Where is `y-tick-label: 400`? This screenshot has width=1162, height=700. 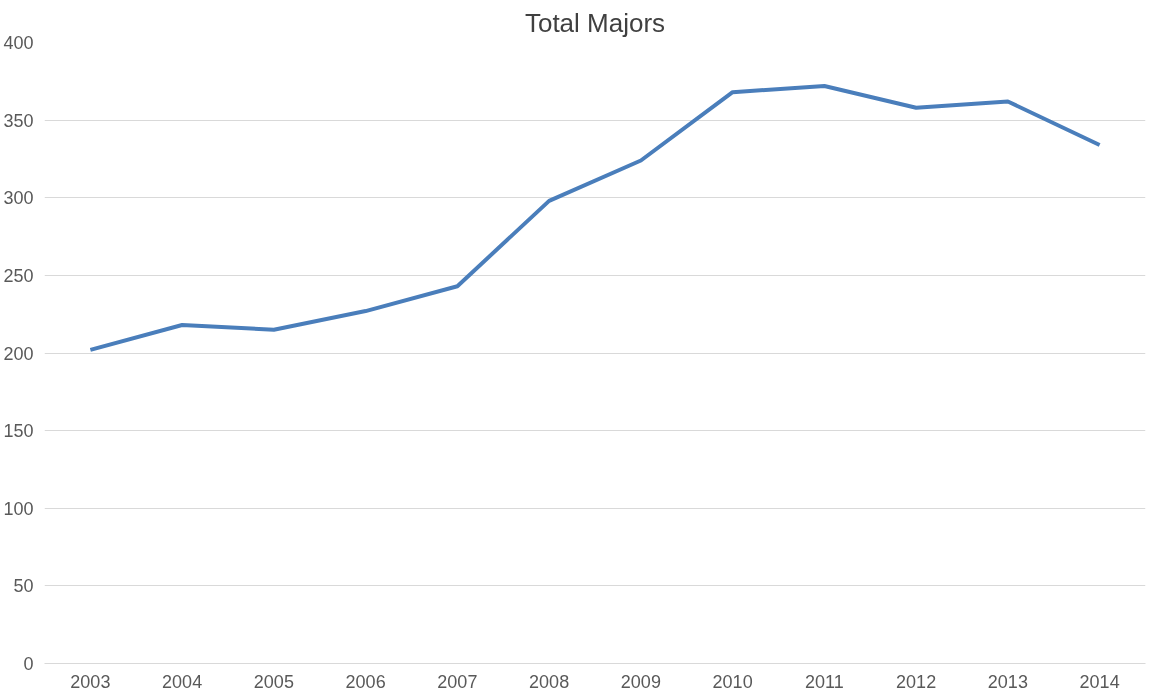
y-tick-label: 400 is located at coordinates (18, 43).